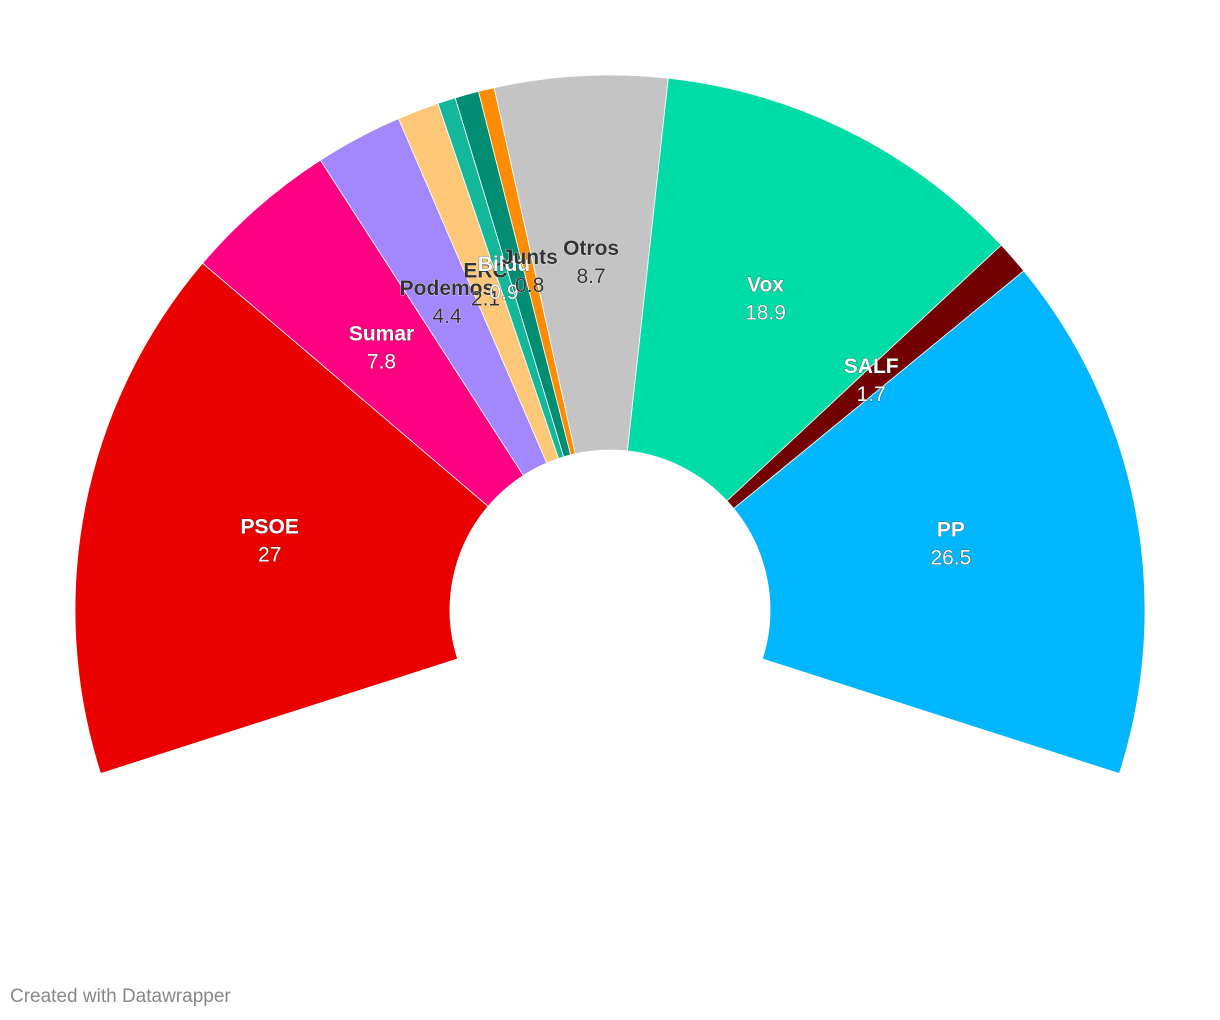 The width and height of the screenshot is (1220, 1020). What do you see at coordinates (270, 527) in the screenshot?
I see `slice-label: PSOE` at bounding box center [270, 527].